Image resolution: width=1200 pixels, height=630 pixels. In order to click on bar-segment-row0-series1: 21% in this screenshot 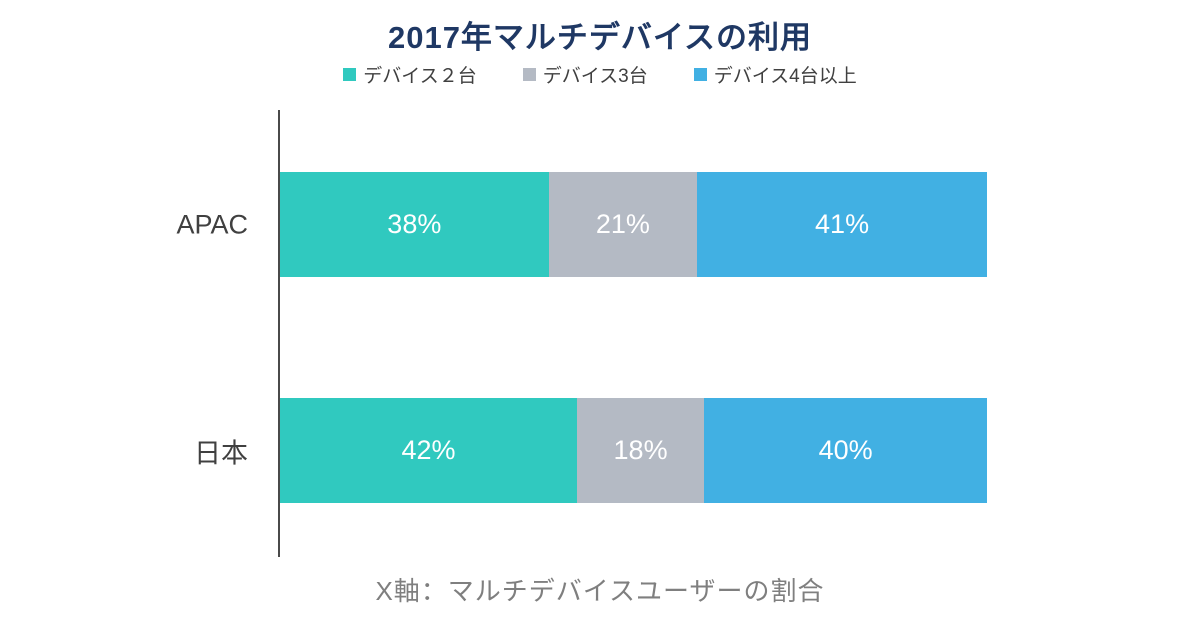, I will do `click(623, 224)`.